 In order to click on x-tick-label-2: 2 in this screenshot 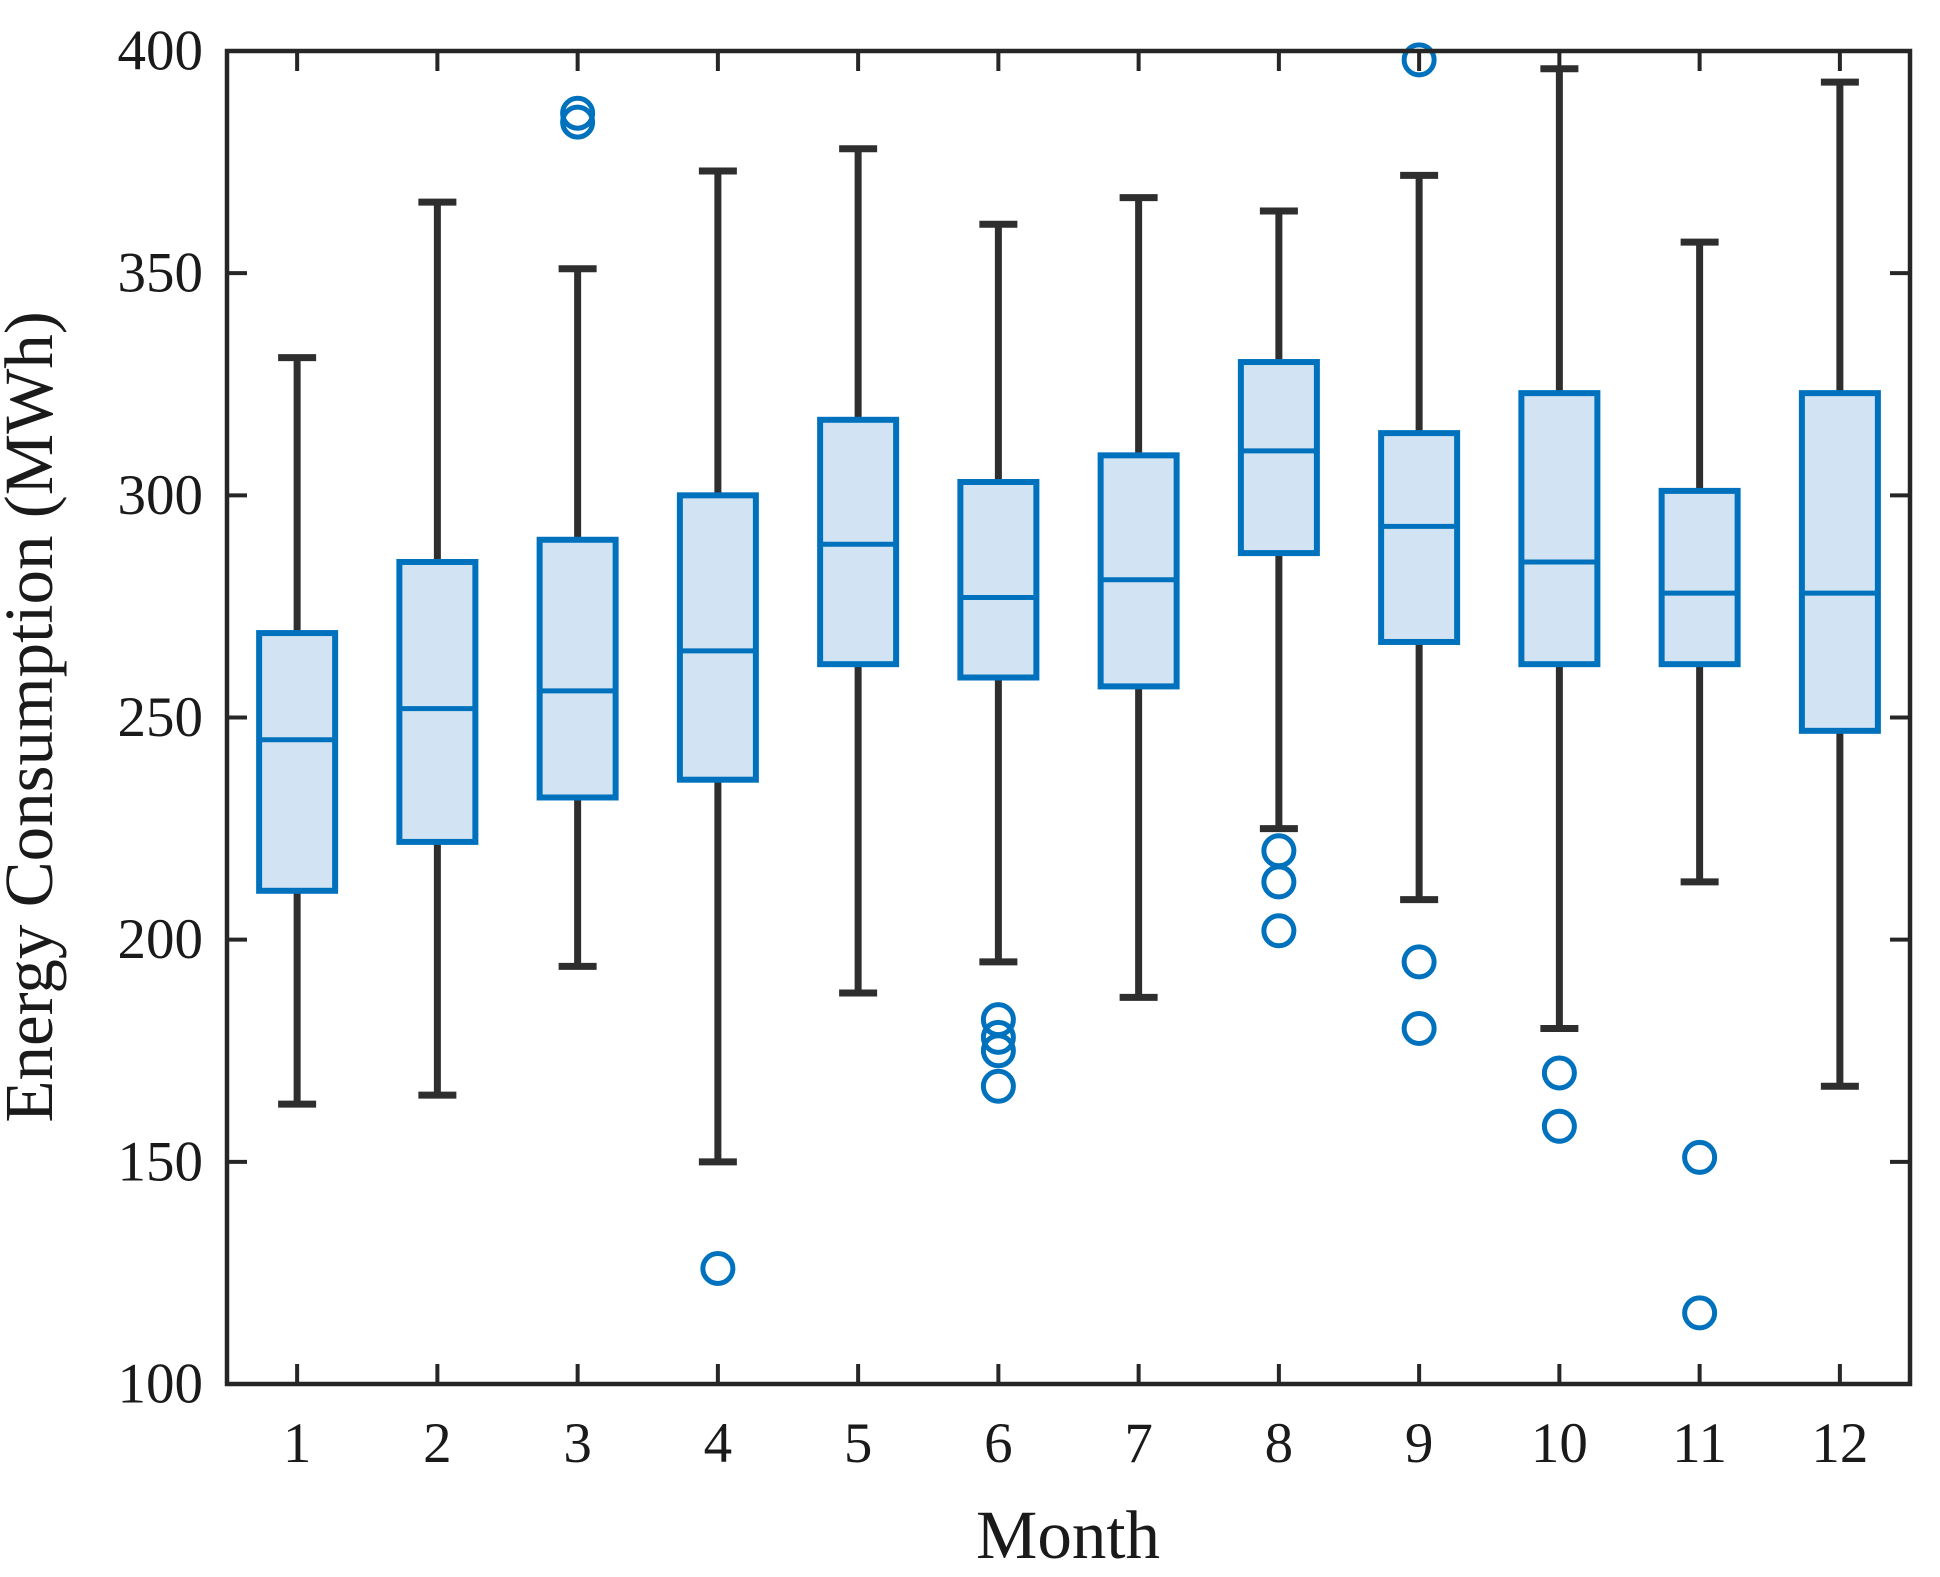, I will do `click(437, 1443)`.